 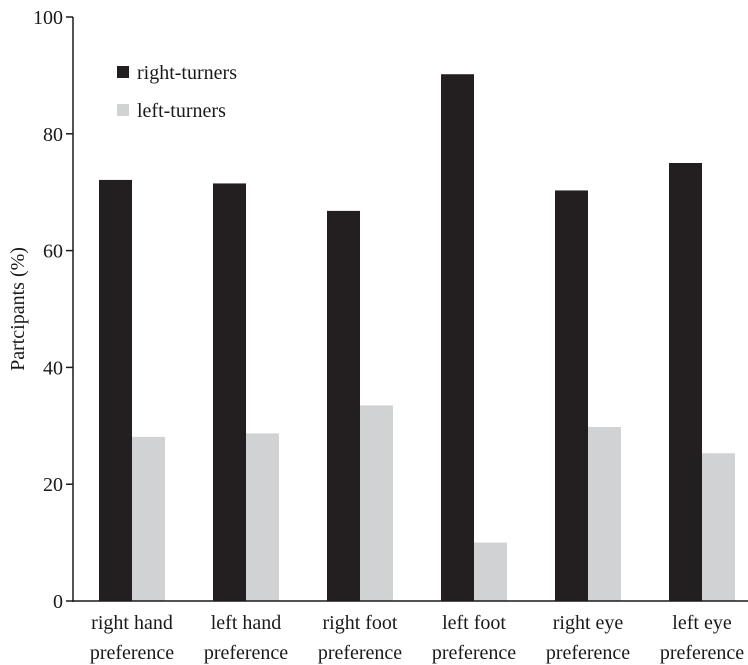 What do you see at coordinates (53, 252) in the screenshot?
I see `y-tick-label: 60` at bounding box center [53, 252].